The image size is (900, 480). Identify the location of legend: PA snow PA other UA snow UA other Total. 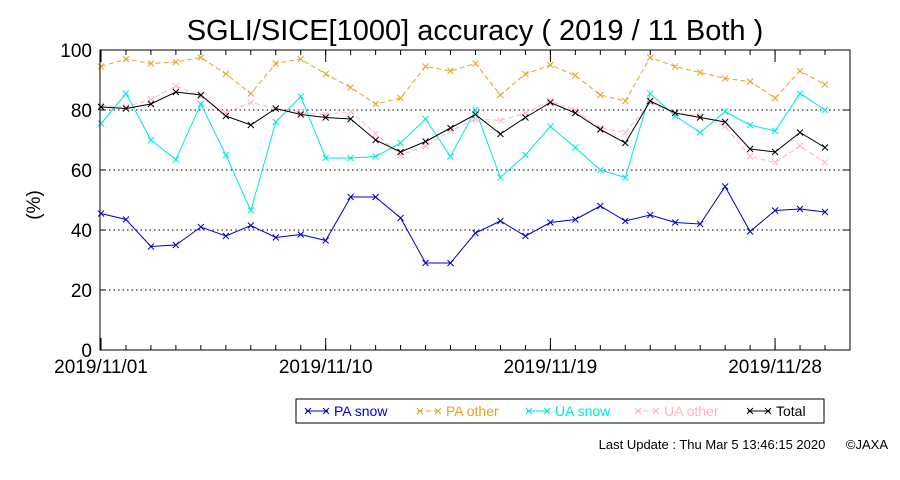
(560, 411).